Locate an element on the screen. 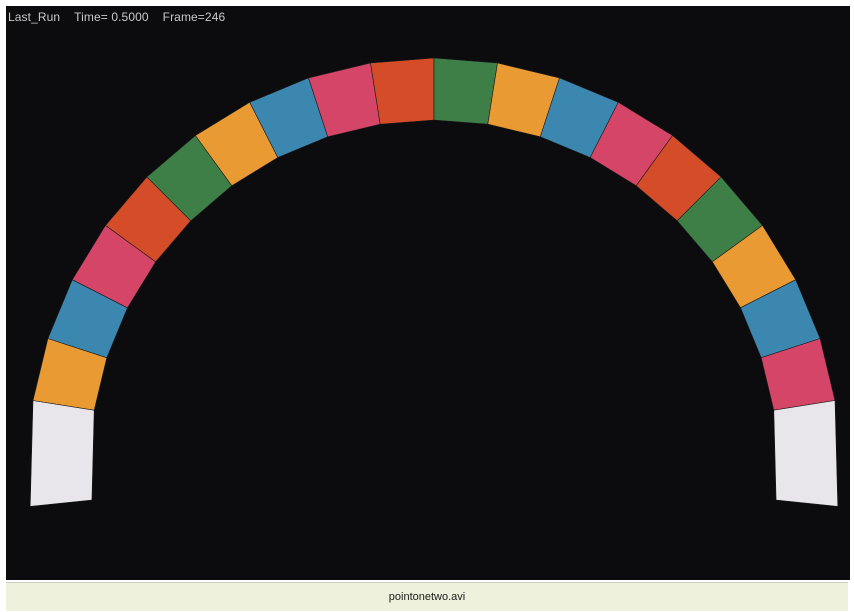  status-bar: pointonetwo.avi is located at coordinates (427, 596).